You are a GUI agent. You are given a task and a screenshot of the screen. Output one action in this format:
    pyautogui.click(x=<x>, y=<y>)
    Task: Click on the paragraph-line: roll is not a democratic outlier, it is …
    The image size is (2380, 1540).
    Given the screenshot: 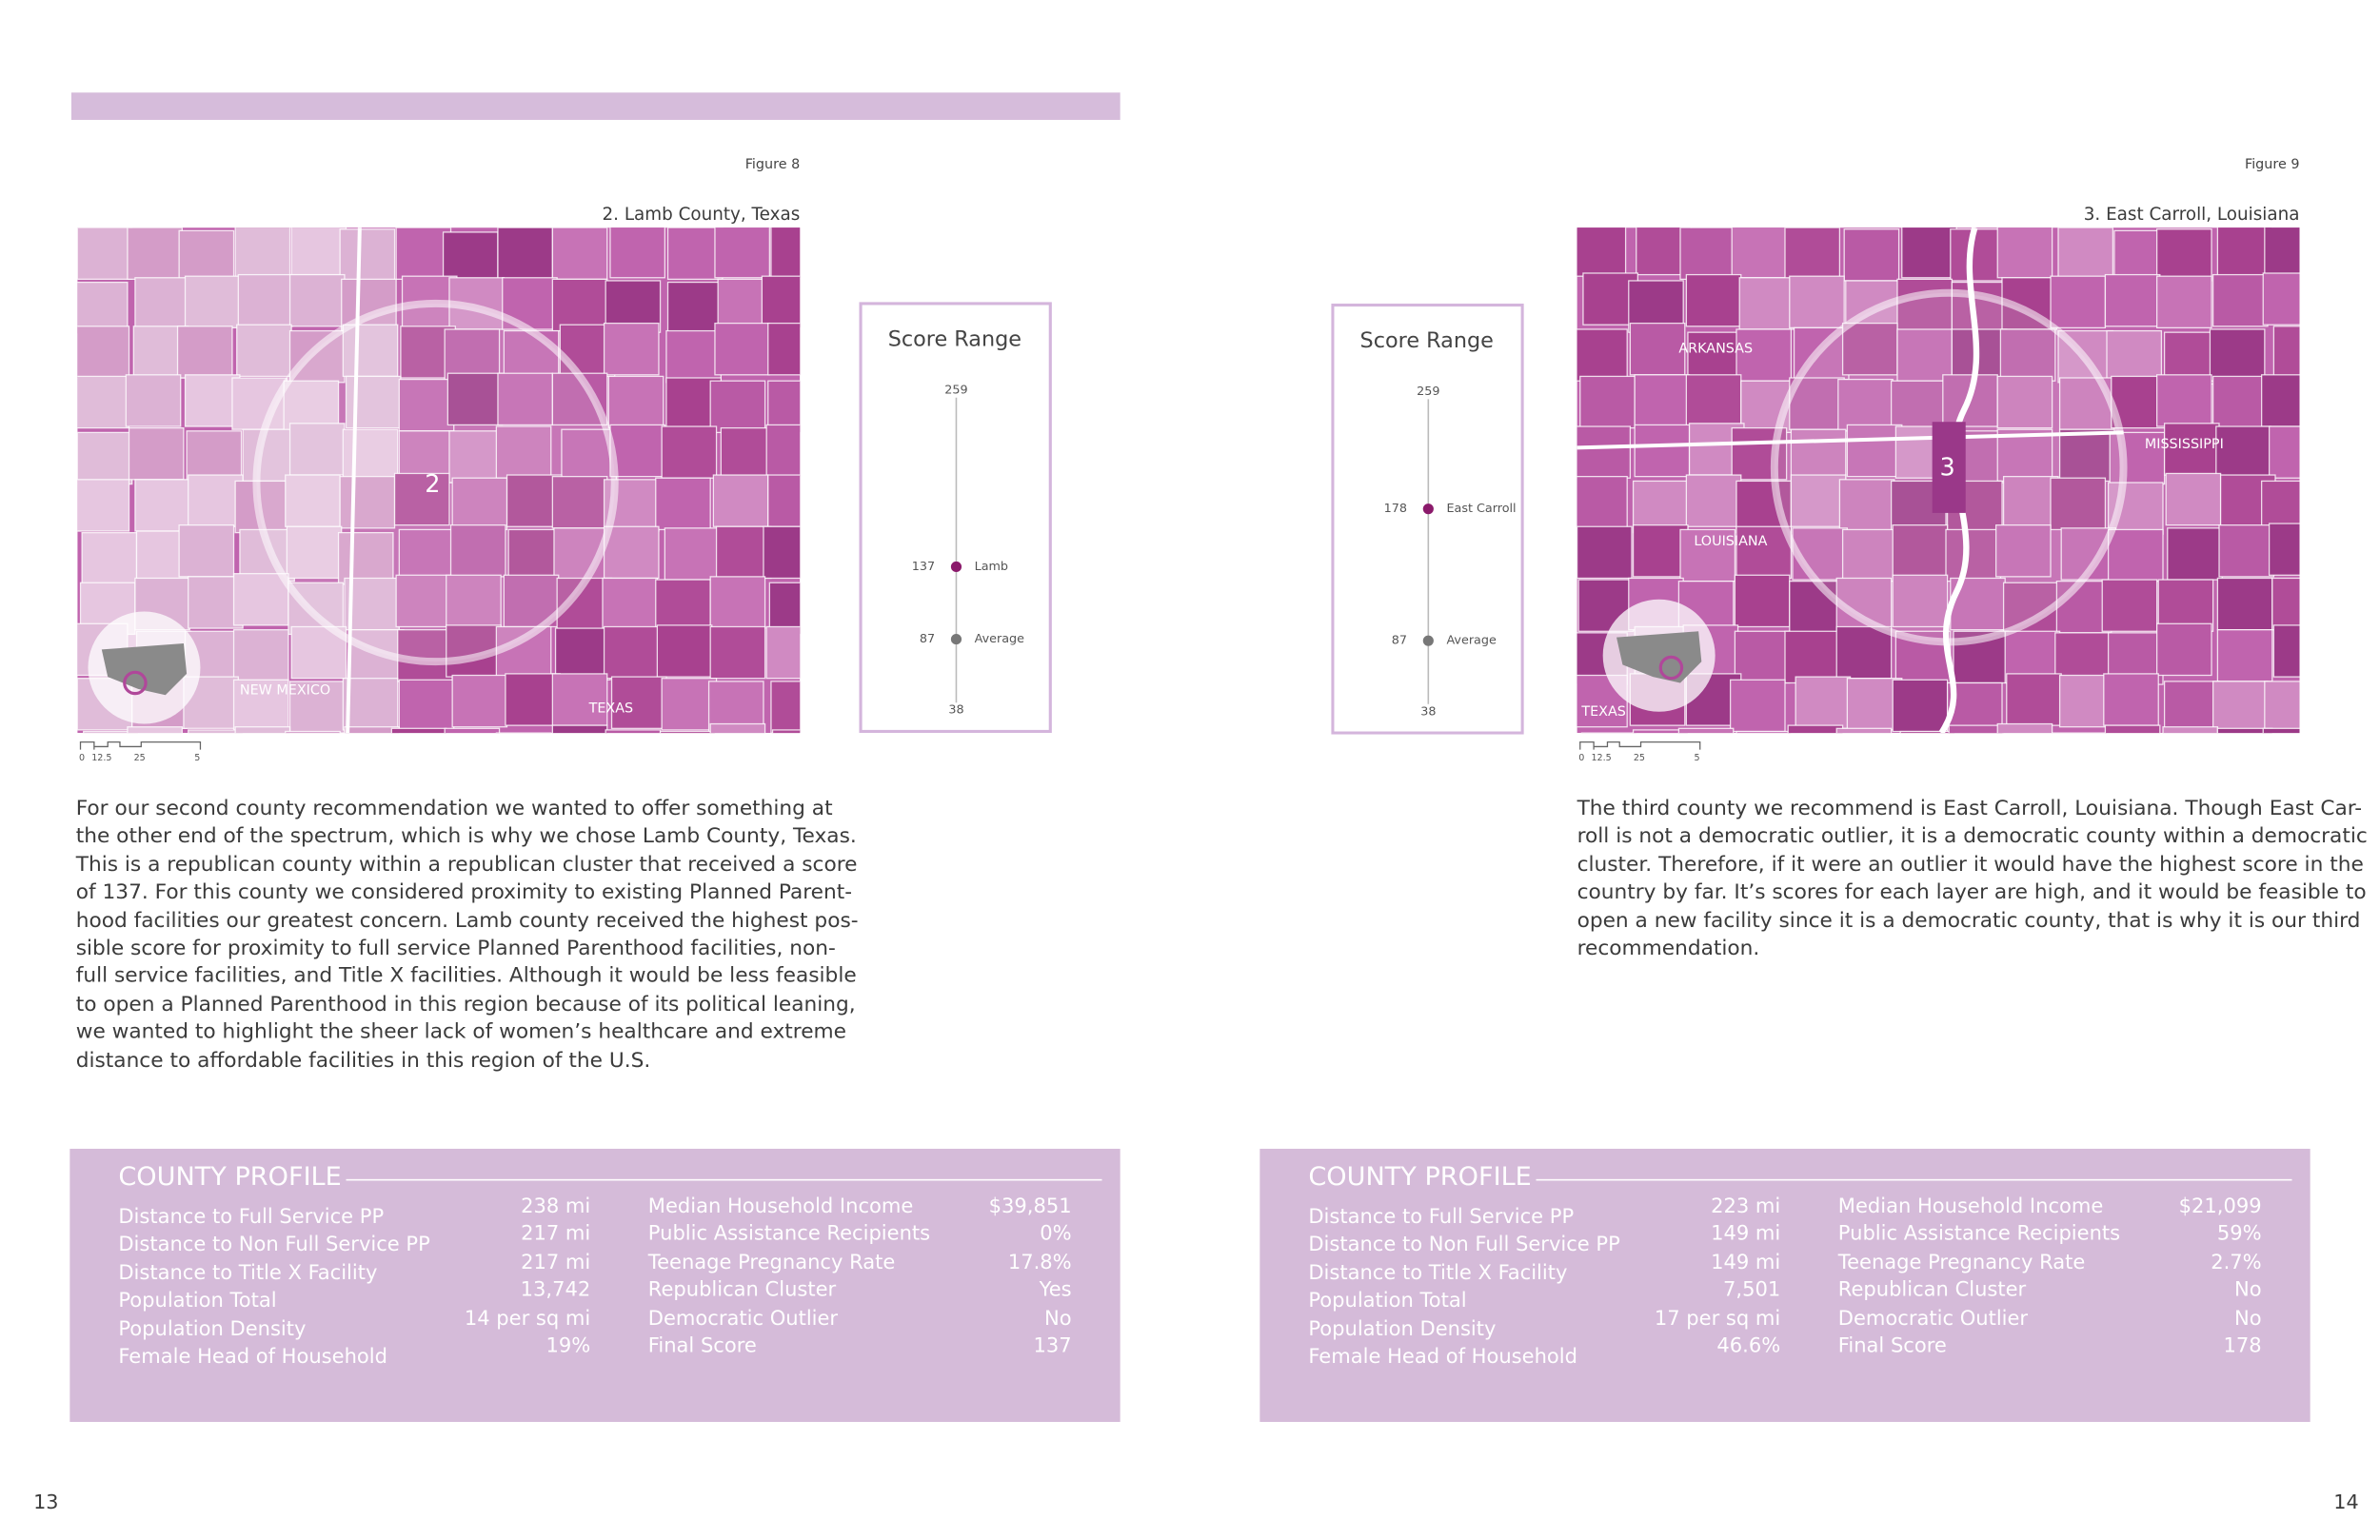 What is the action you would take?
    pyautogui.click(x=1972, y=836)
    